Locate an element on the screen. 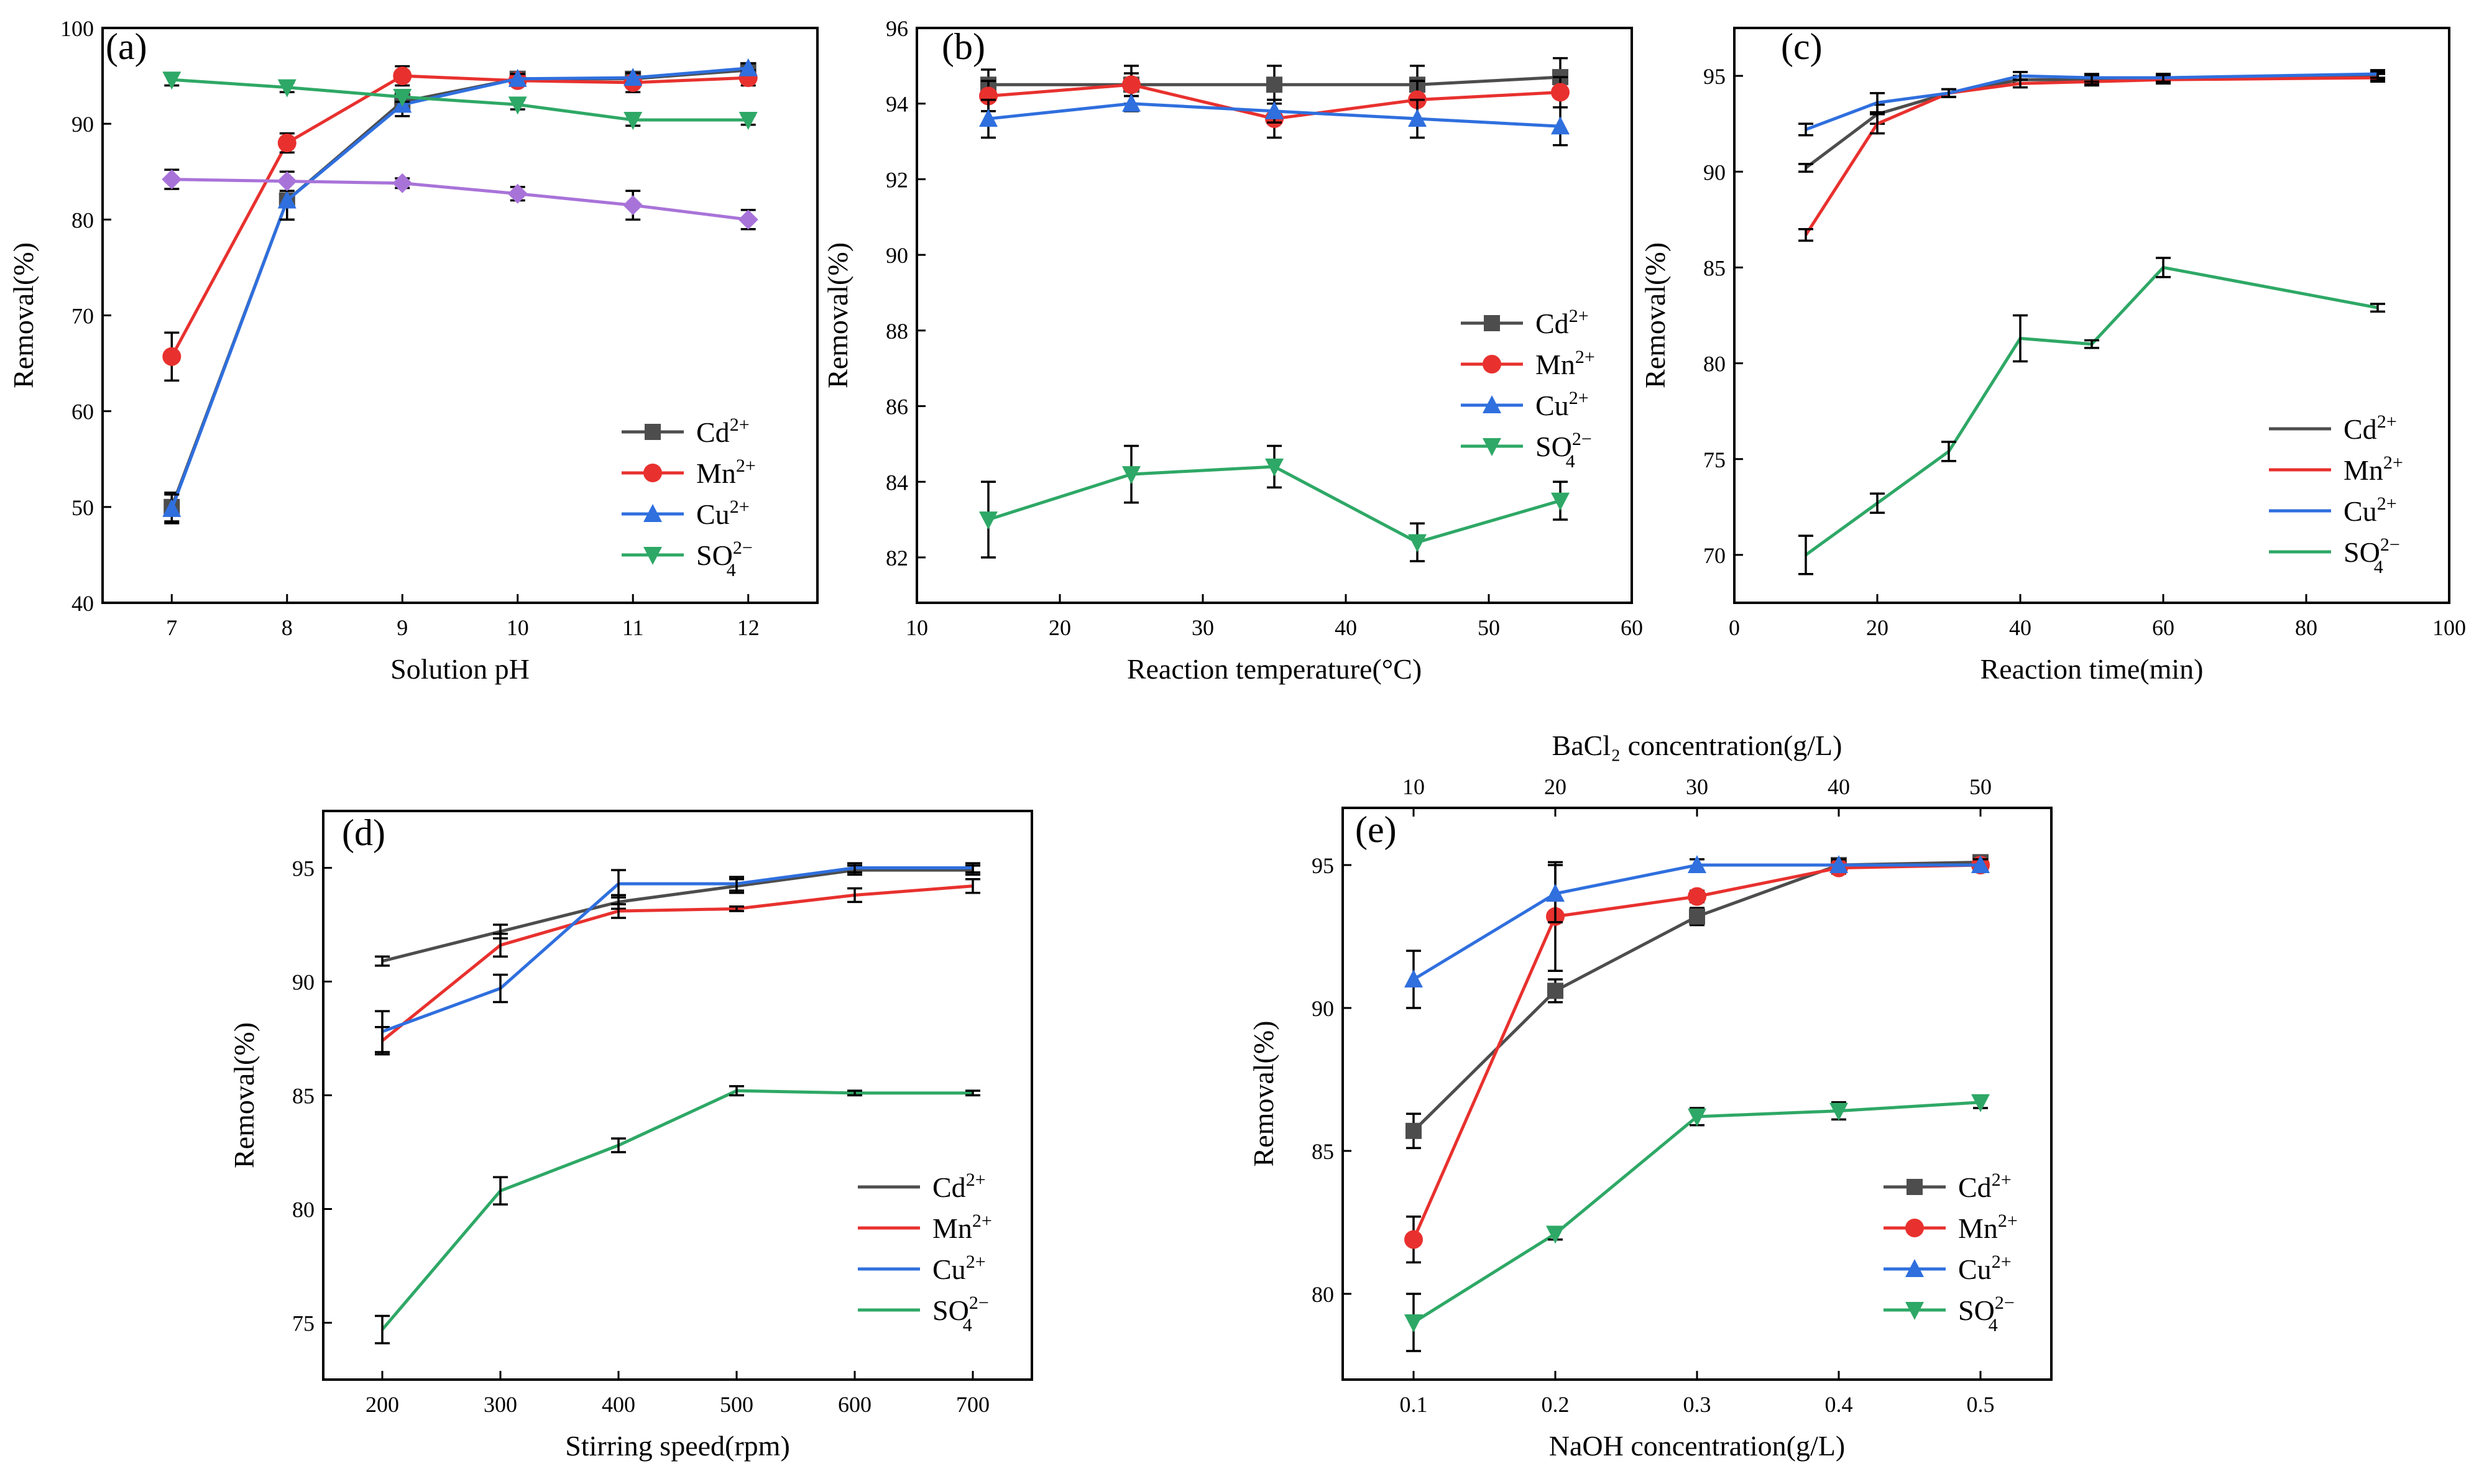  series-cd is located at coordinates (677, 915).